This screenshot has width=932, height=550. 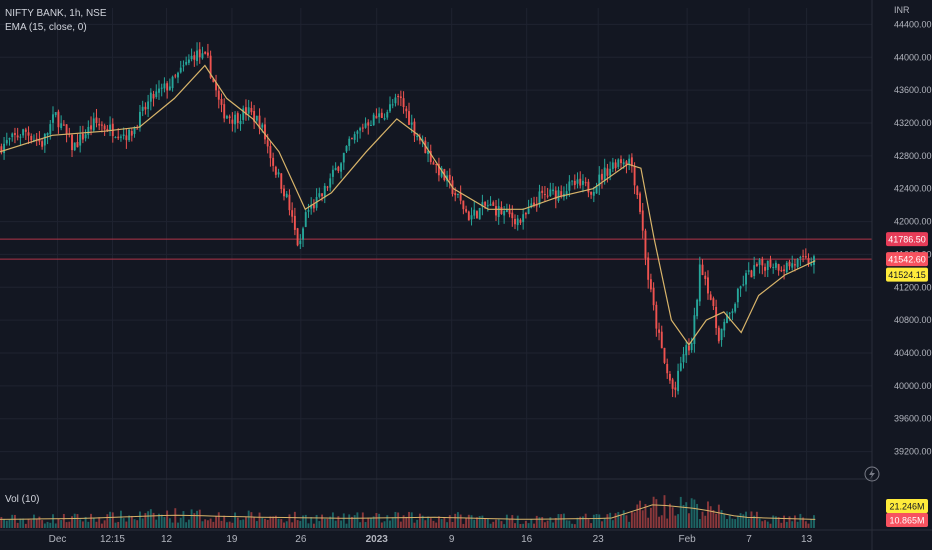 I want to click on x-tick-label: 16, so click(x=527, y=539).